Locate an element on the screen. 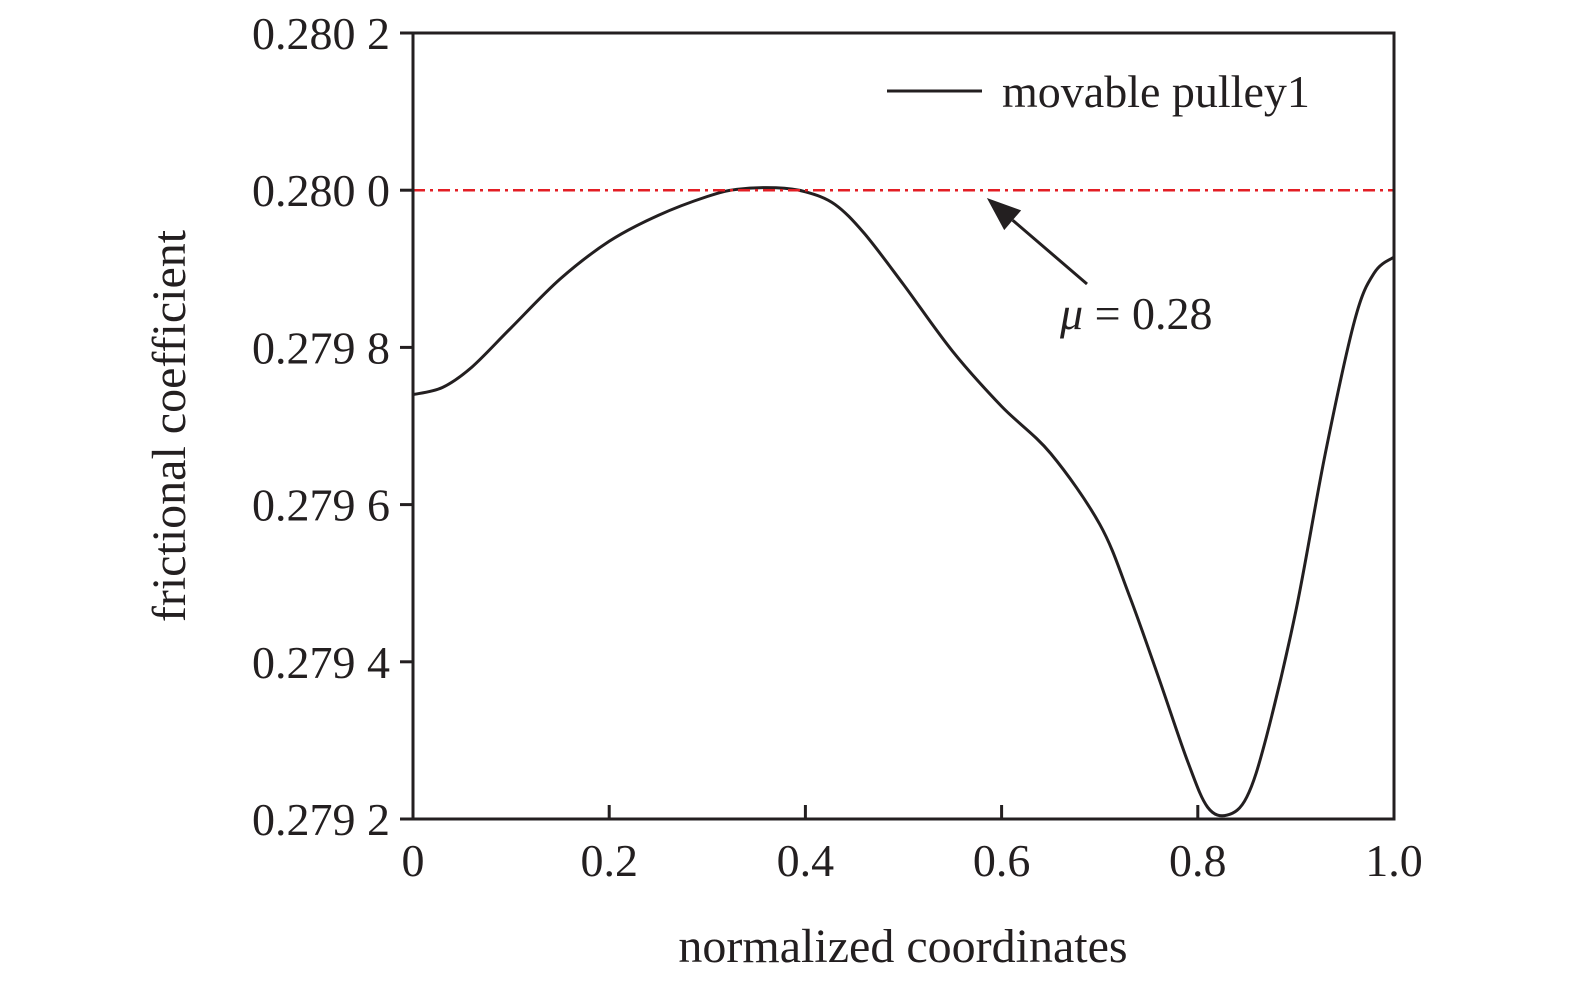  x-tick-label: 0.4 is located at coordinates (806, 860).